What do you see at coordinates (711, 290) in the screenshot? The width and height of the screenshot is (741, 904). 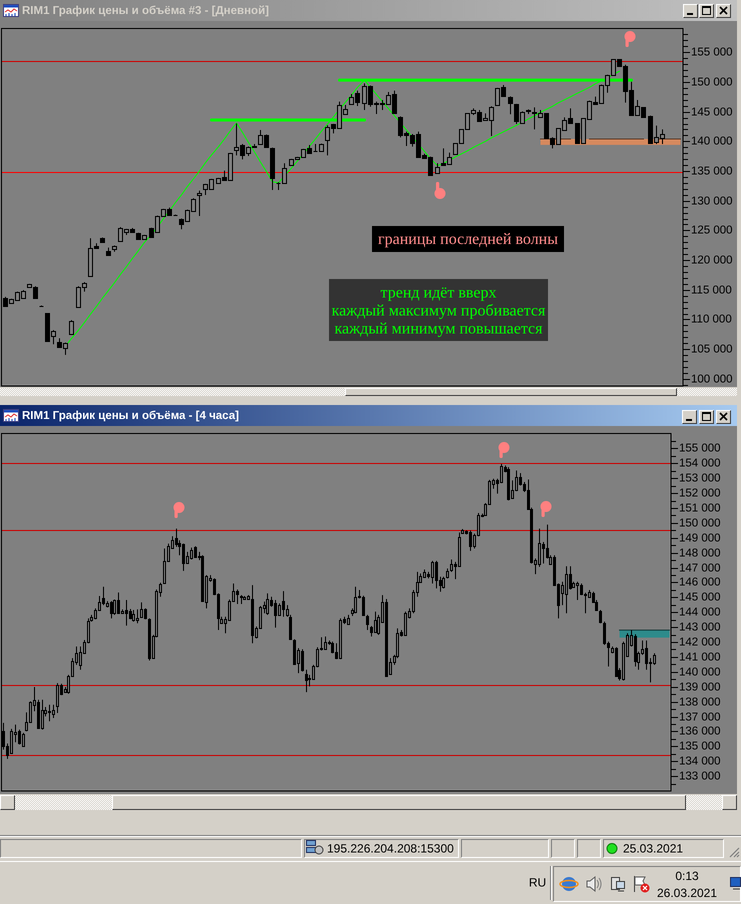 I see `y-tick-label: 115 000` at bounding box center [711, 290].